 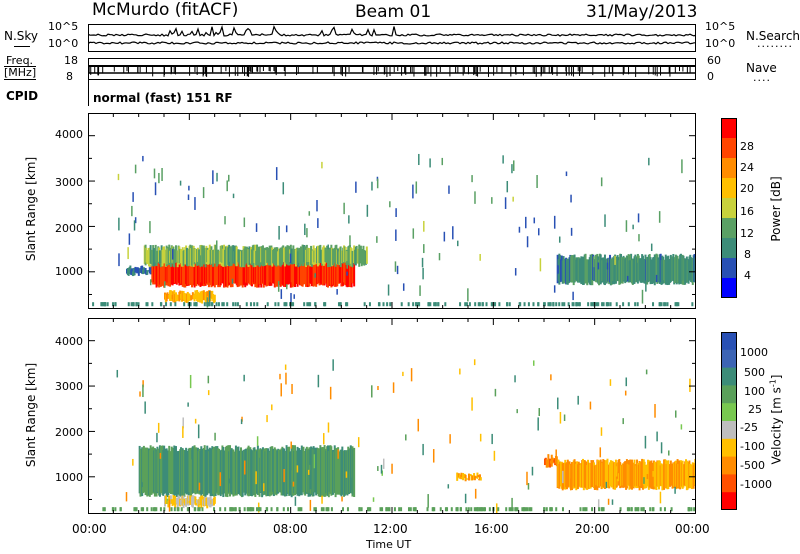 What do you see at coordinates (773, 36) in the screenshot?
I see `noise-right-label: N.Search` at bounding box center [773, 36].